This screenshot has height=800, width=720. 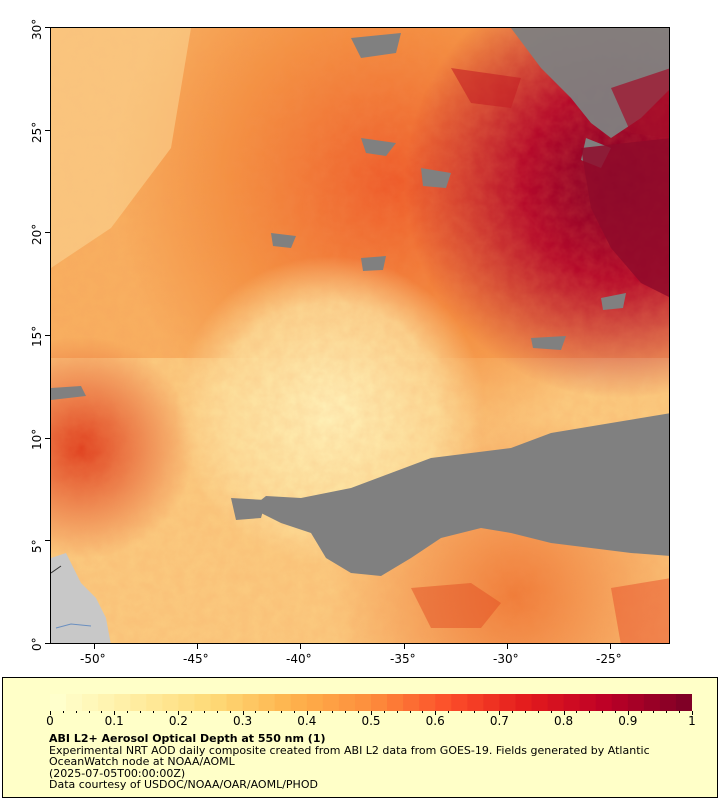 I want to click on y-tick-label: 0°, so click(x=37, y=644).